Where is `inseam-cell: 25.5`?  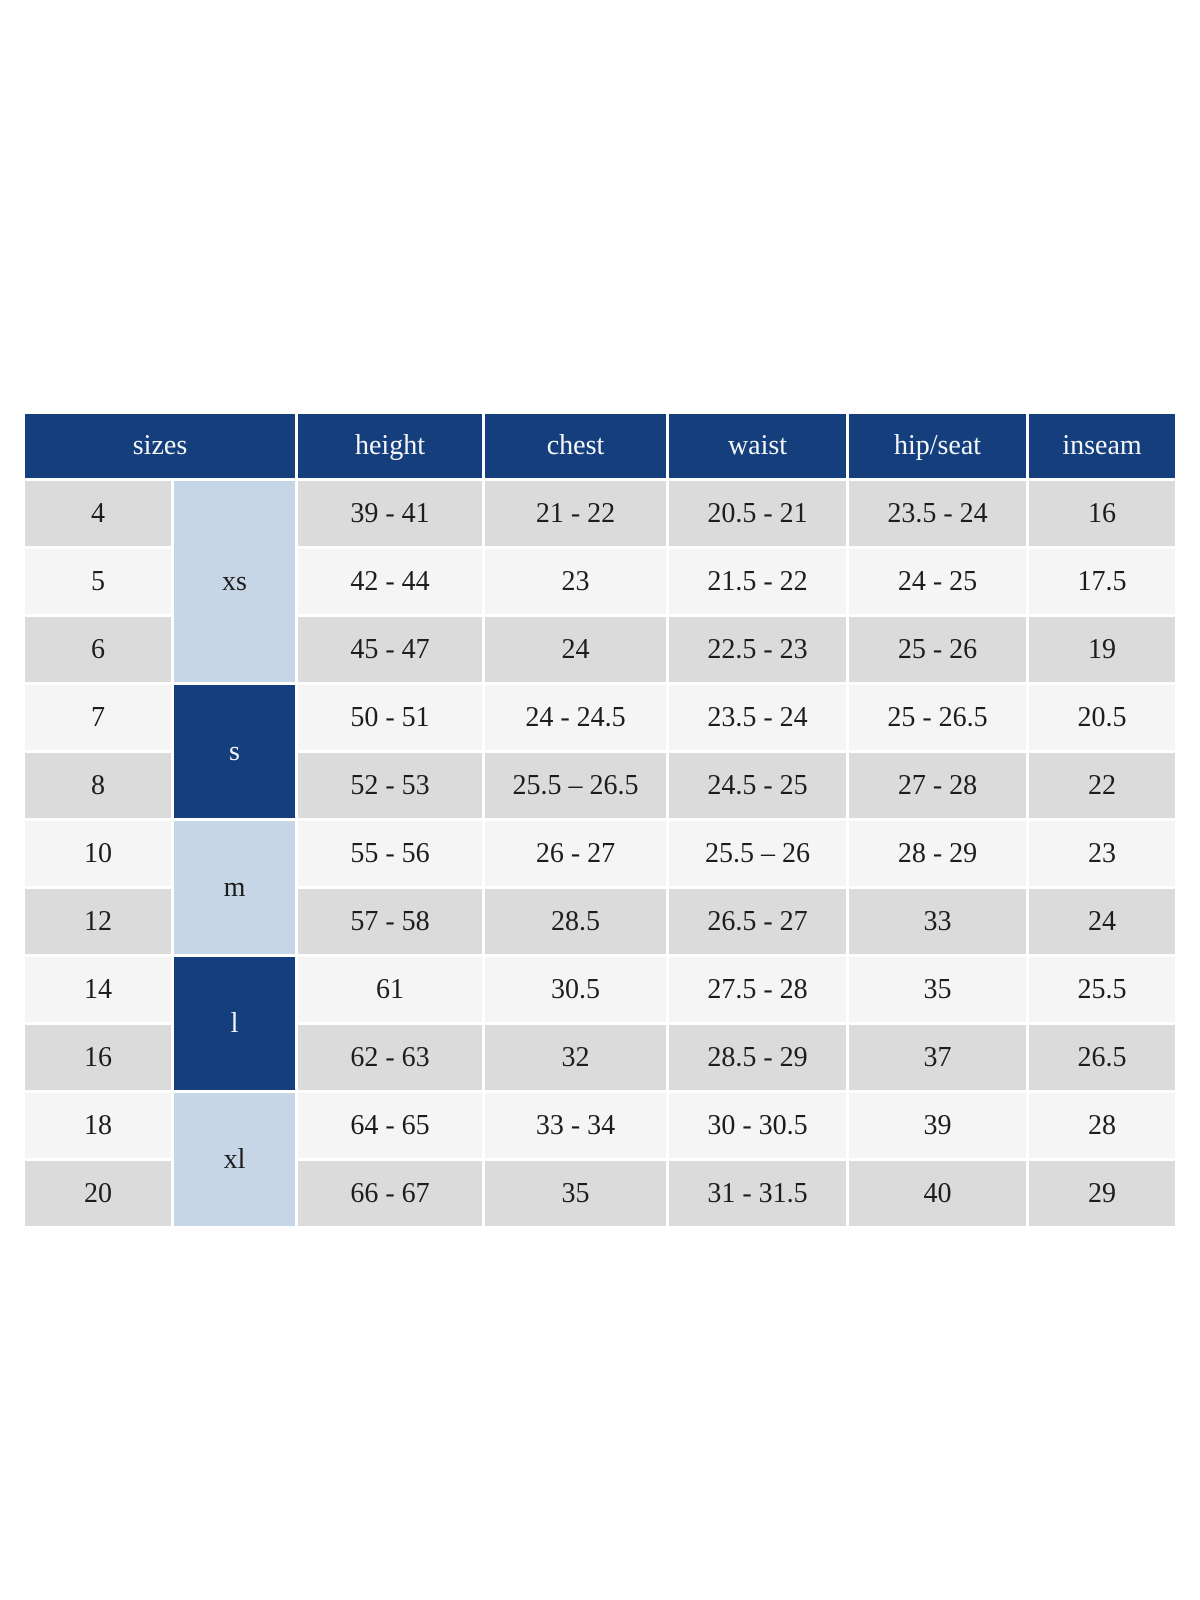 inseam-cell: 25.5 is located at coordinates (1102, 989).